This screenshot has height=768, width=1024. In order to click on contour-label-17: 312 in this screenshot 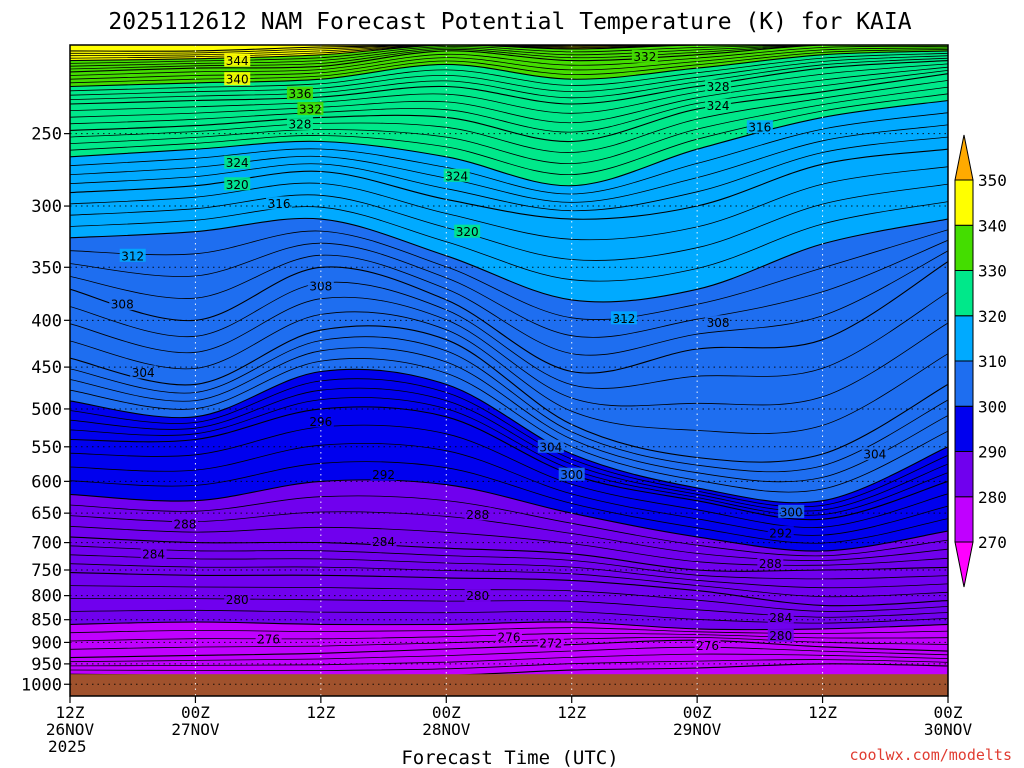, I will do `click(623, 318)`.